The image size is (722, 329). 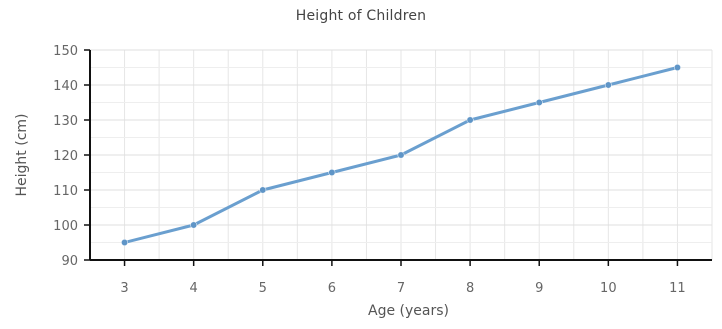 What do you see at coordinates (124, 288) in the screenshot?
I see `x-tick-label: 3` at bounding box center [124, 288].